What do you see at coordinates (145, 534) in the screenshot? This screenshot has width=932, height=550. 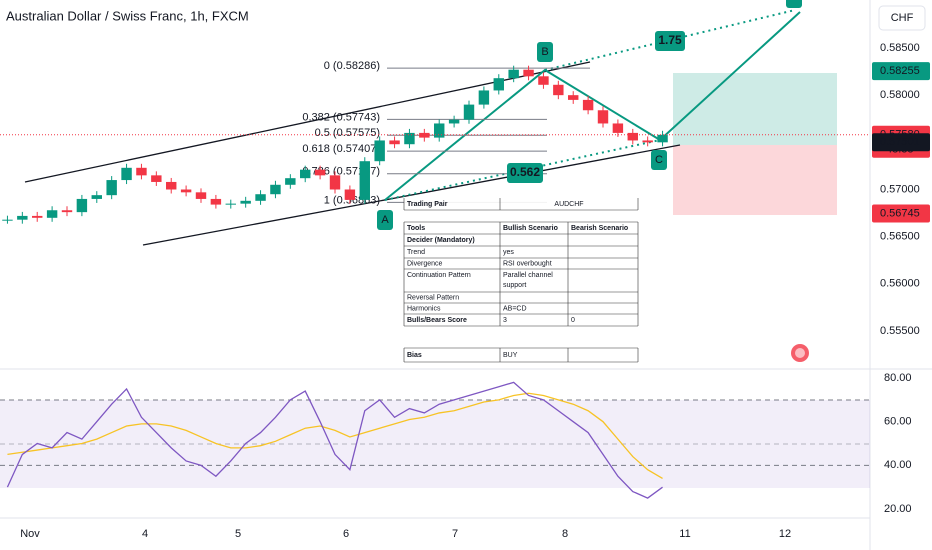 I see `date-label: 4` at bounding box center [145, 534].